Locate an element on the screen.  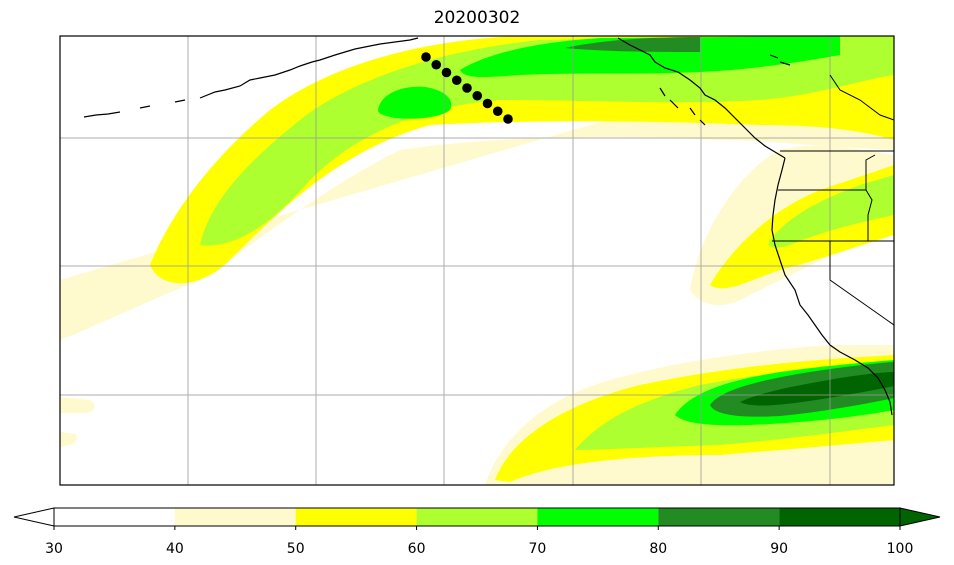
contour-40-west-edge is located at coordinates (77, 422).